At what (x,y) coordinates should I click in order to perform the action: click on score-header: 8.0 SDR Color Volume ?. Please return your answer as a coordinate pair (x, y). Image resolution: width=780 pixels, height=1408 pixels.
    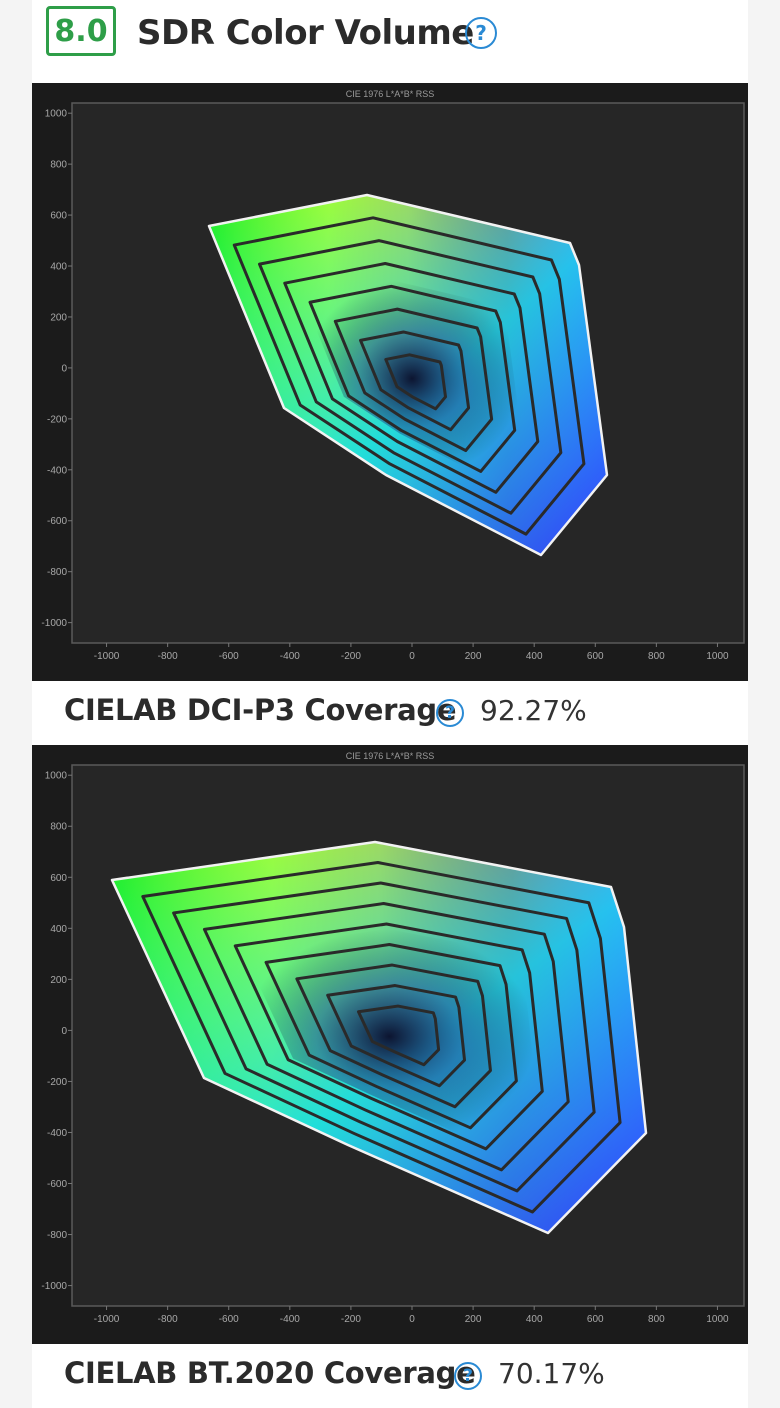
    Looking at the image, I should click on (390, 41).